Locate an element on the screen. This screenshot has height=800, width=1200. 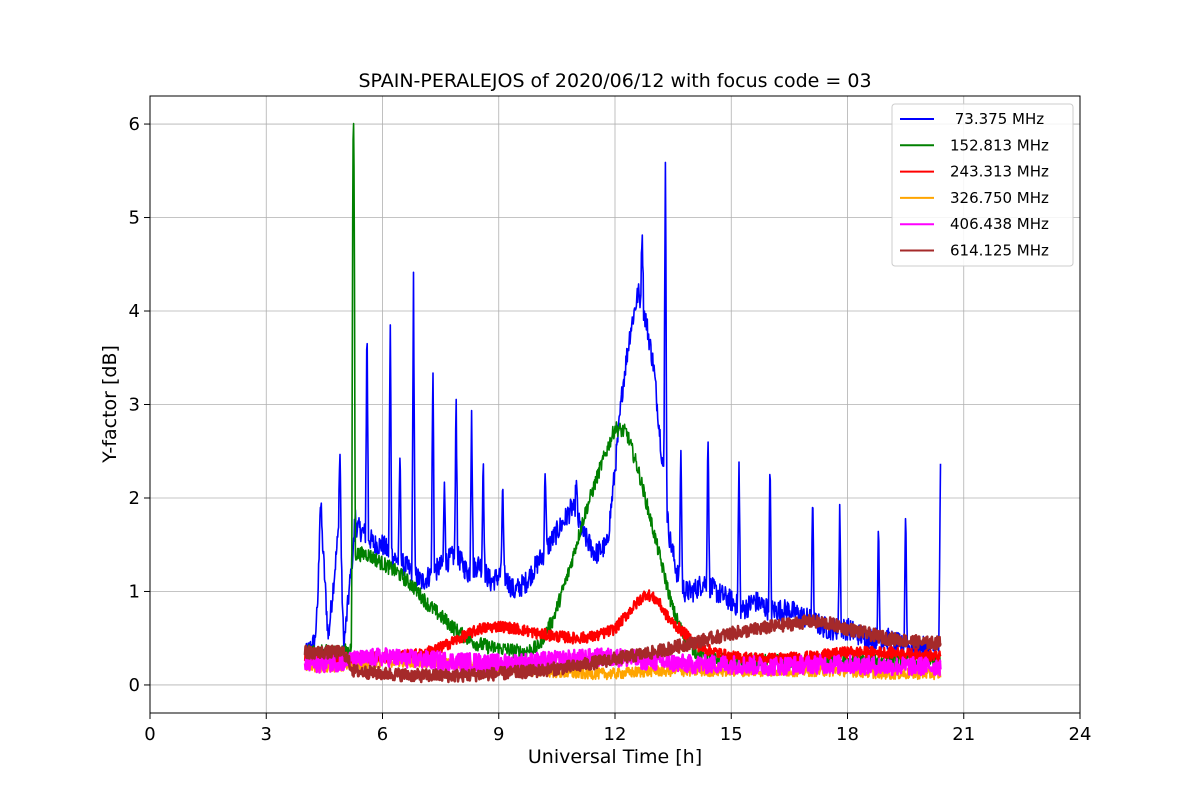
legend-box is located at coordinates (982, 185).